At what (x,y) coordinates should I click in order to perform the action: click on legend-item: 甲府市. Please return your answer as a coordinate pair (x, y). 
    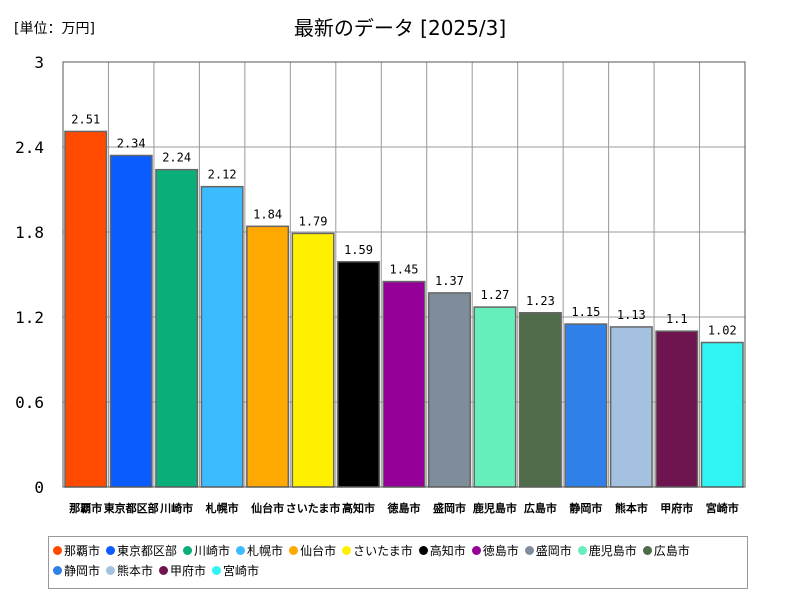
    Looking at the image, I should click on (182, 571).